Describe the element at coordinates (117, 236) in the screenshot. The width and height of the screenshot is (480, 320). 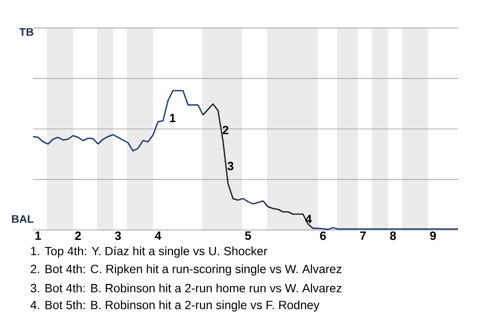
I see `x-tick-label: 3` at that location.